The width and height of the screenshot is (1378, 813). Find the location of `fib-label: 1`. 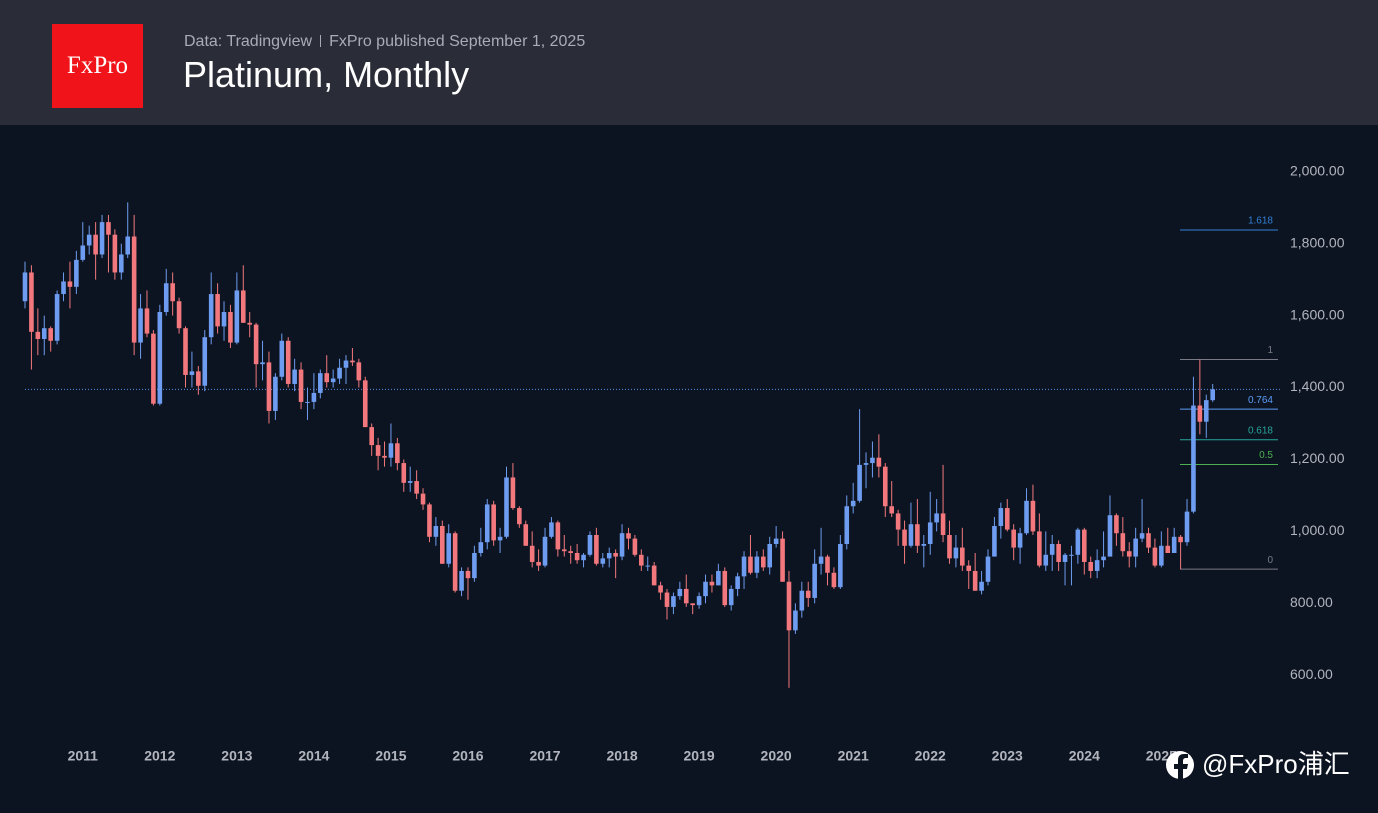

fib-label: 1 is located at coordinates (1270, 350).